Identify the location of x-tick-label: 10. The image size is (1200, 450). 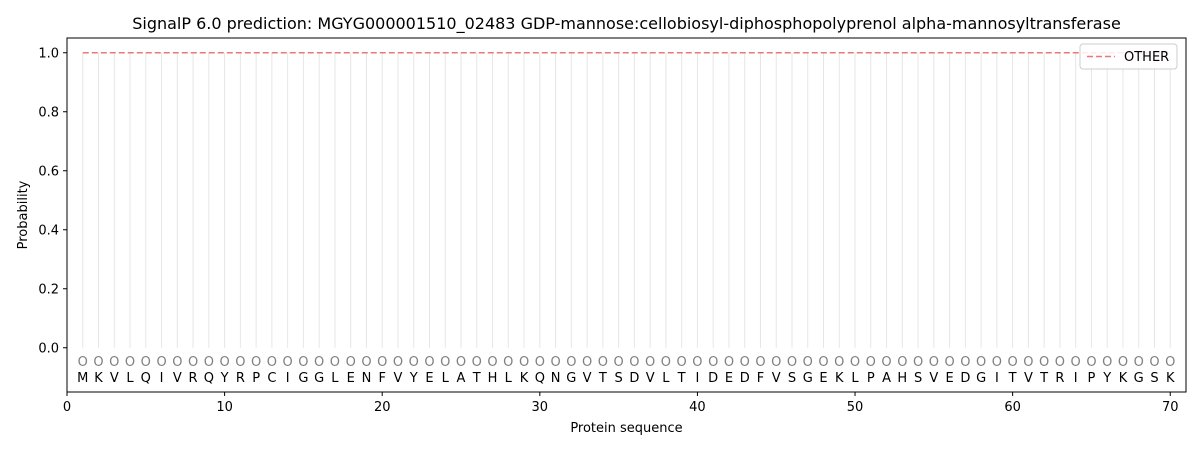
(224, 407).